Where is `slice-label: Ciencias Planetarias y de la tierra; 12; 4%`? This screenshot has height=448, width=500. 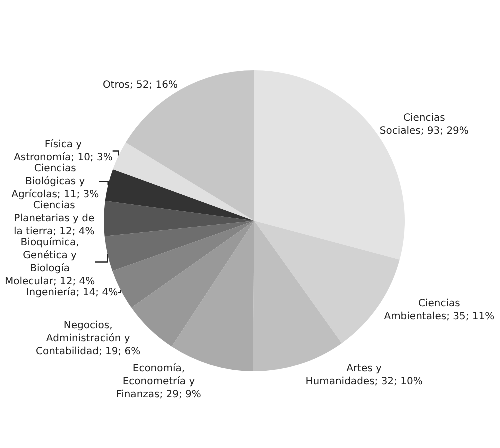 slice-label: Ciencias Planetarias y de la tierra; 12; 4% is located at coordinates (54, 219).